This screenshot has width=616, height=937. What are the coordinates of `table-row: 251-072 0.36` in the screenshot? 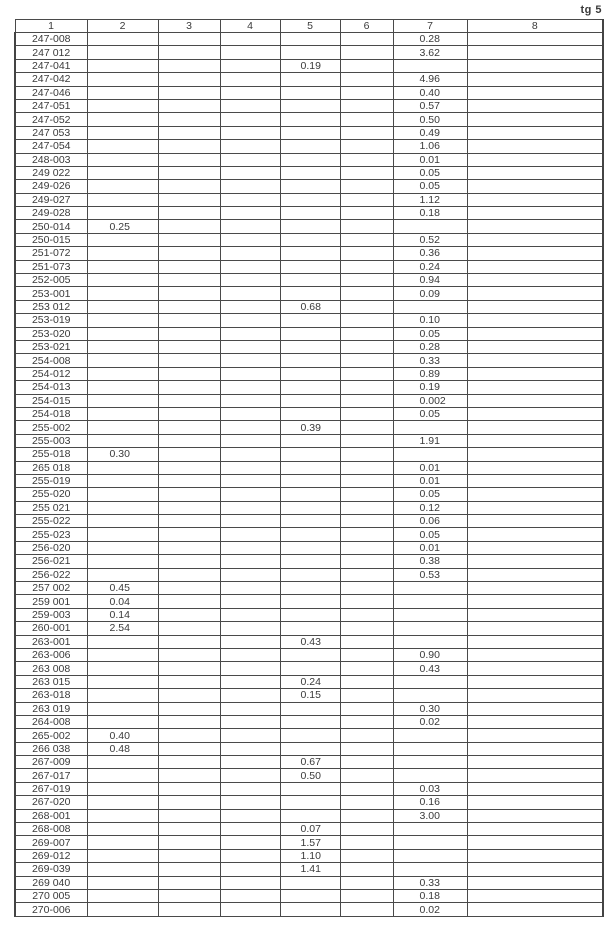 It's located at (309, 253).